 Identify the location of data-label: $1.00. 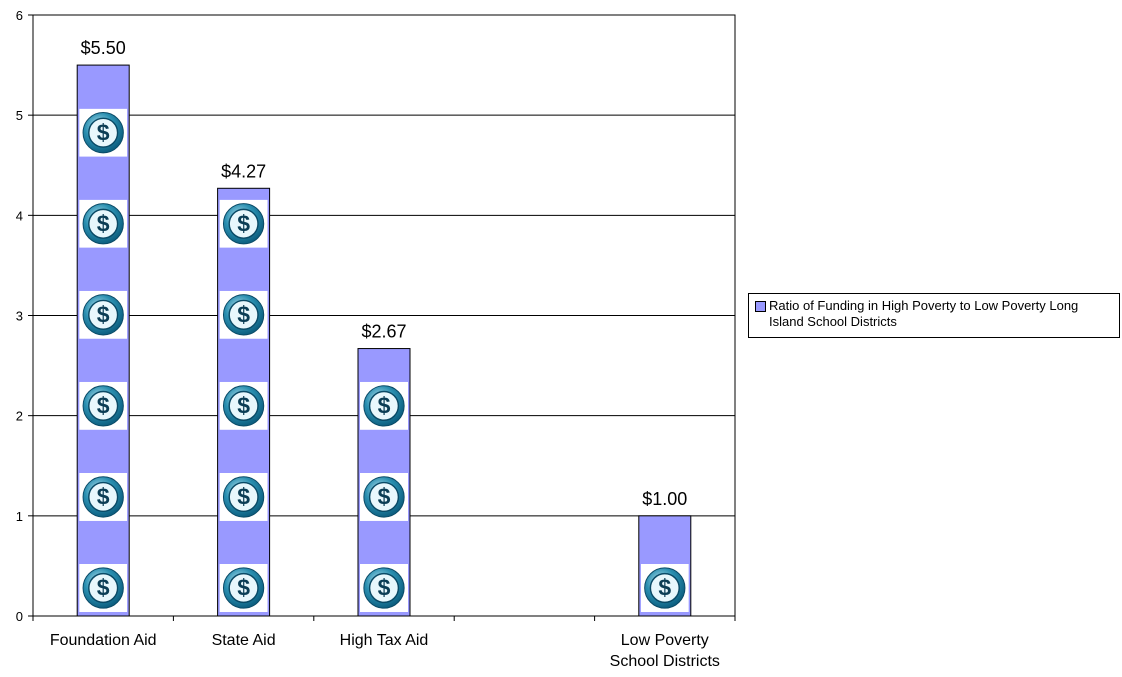
(664, 499).